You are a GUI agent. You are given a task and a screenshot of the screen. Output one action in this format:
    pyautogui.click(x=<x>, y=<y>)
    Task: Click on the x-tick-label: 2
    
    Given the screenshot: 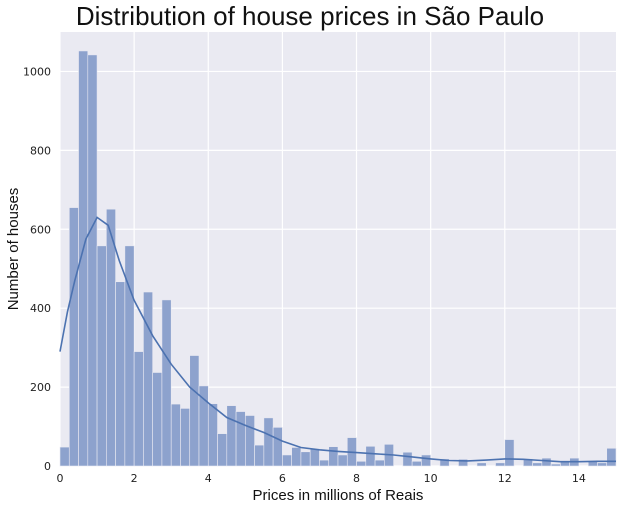 What is the action you would take?
    pyautogui.click(x=134, y=478)
    